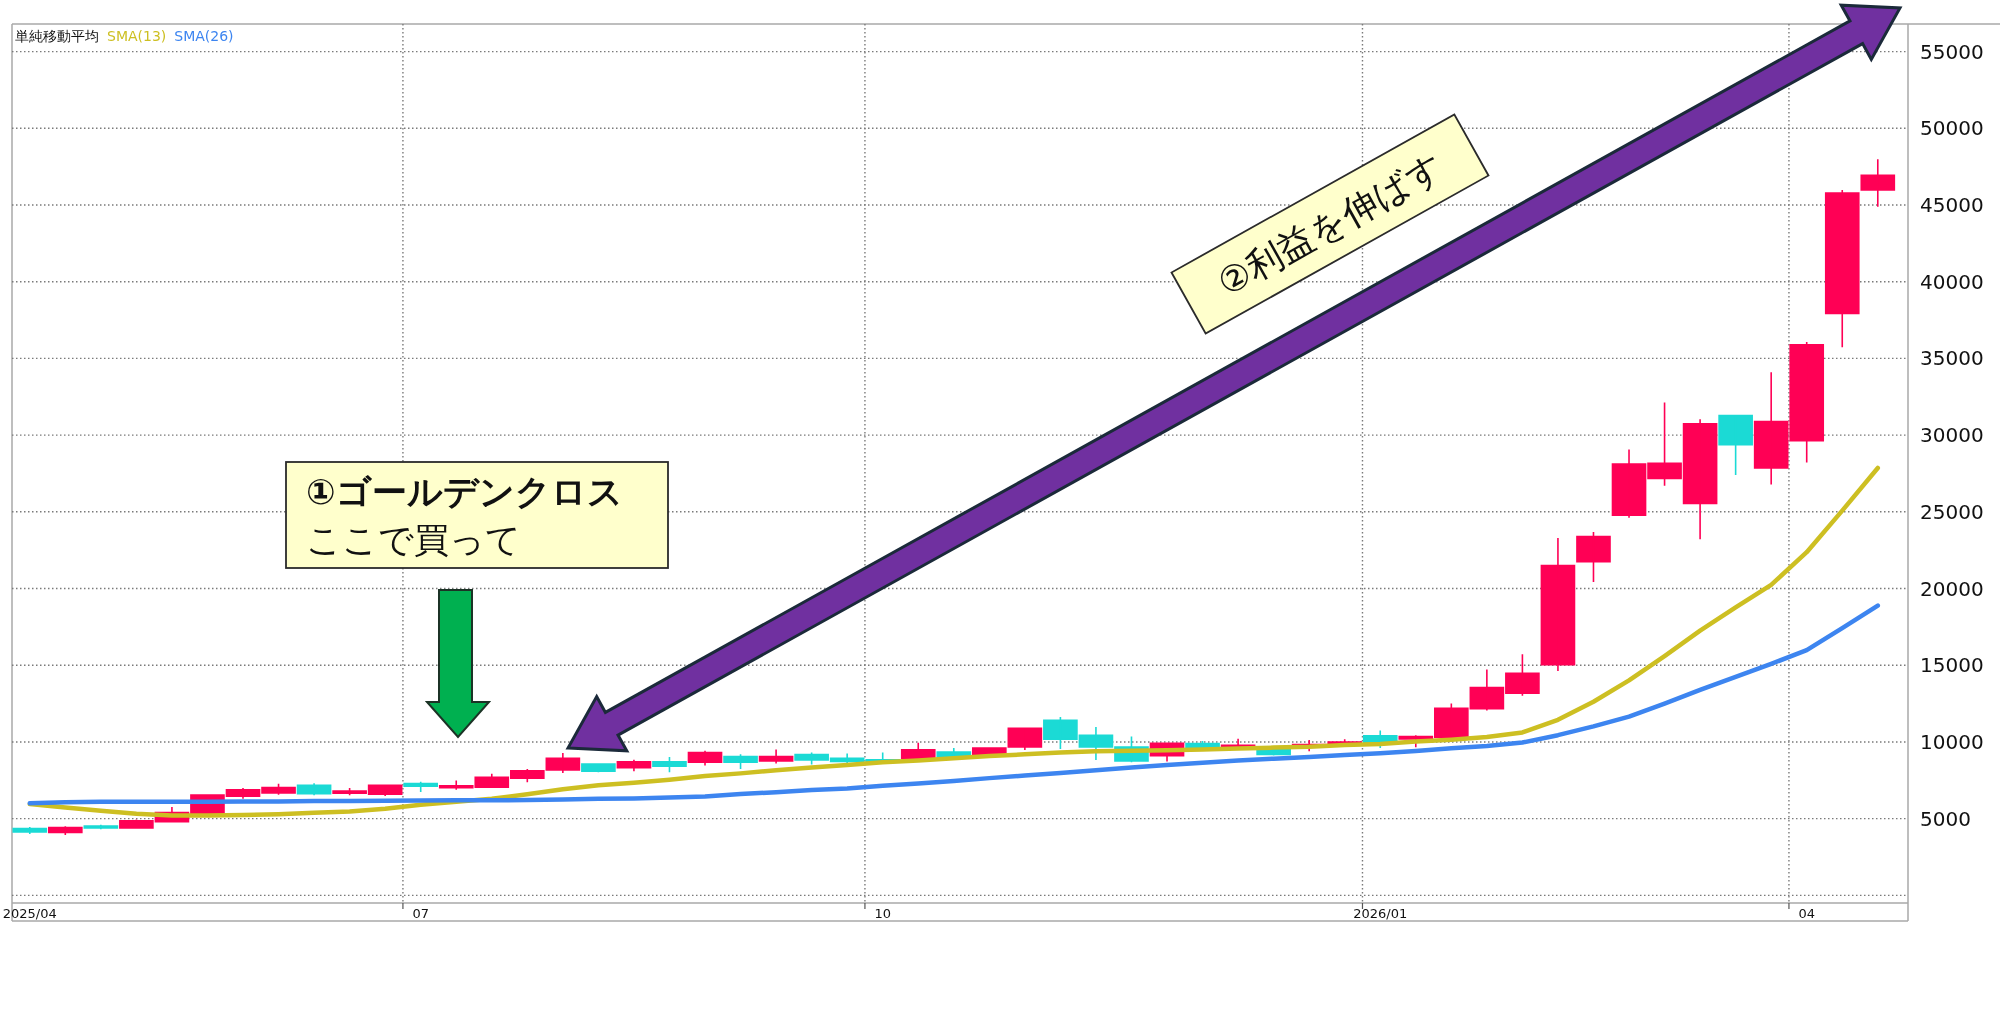  Describe the element at coordinates (1952, 51) in the screenshot. I see `y-tick-label: 55000` at that location.